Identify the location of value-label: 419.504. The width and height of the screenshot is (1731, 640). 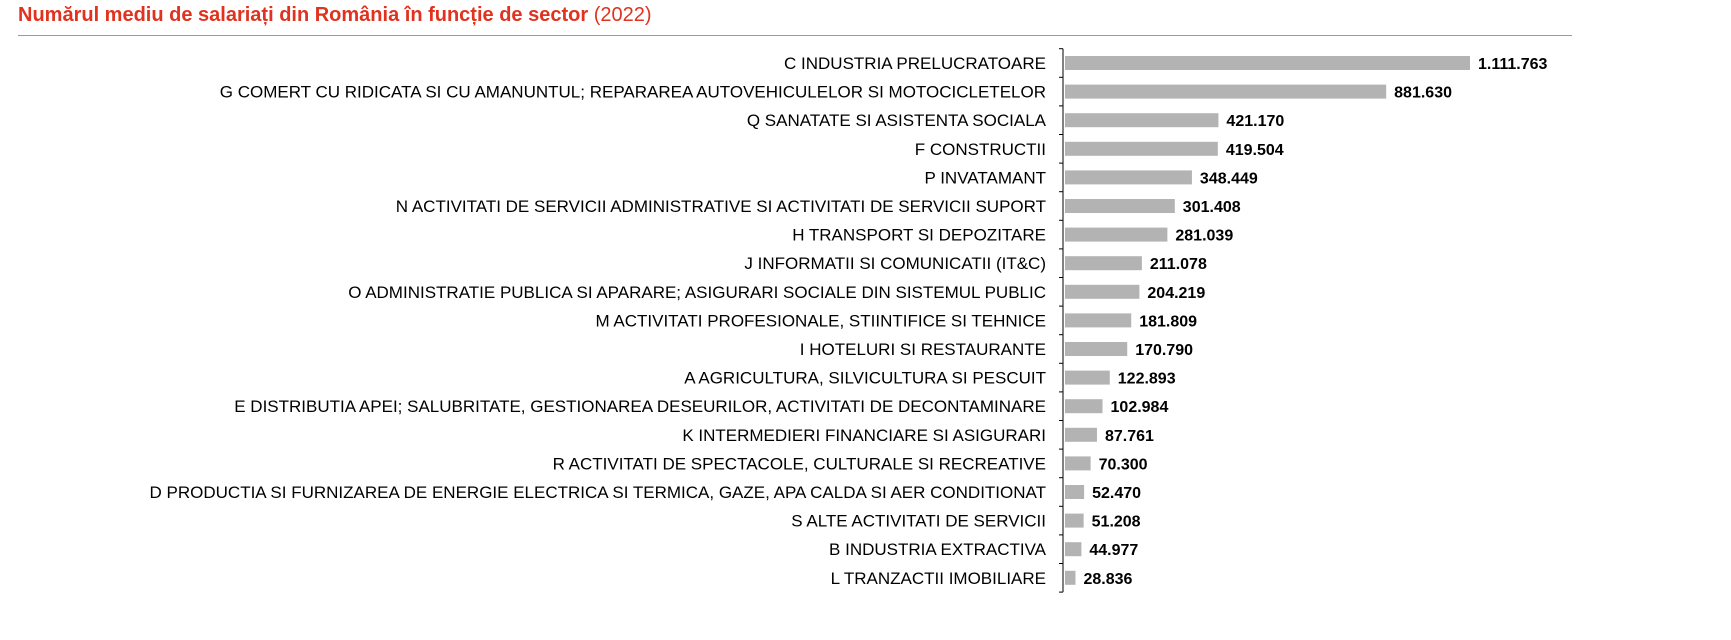
(1255, 150).